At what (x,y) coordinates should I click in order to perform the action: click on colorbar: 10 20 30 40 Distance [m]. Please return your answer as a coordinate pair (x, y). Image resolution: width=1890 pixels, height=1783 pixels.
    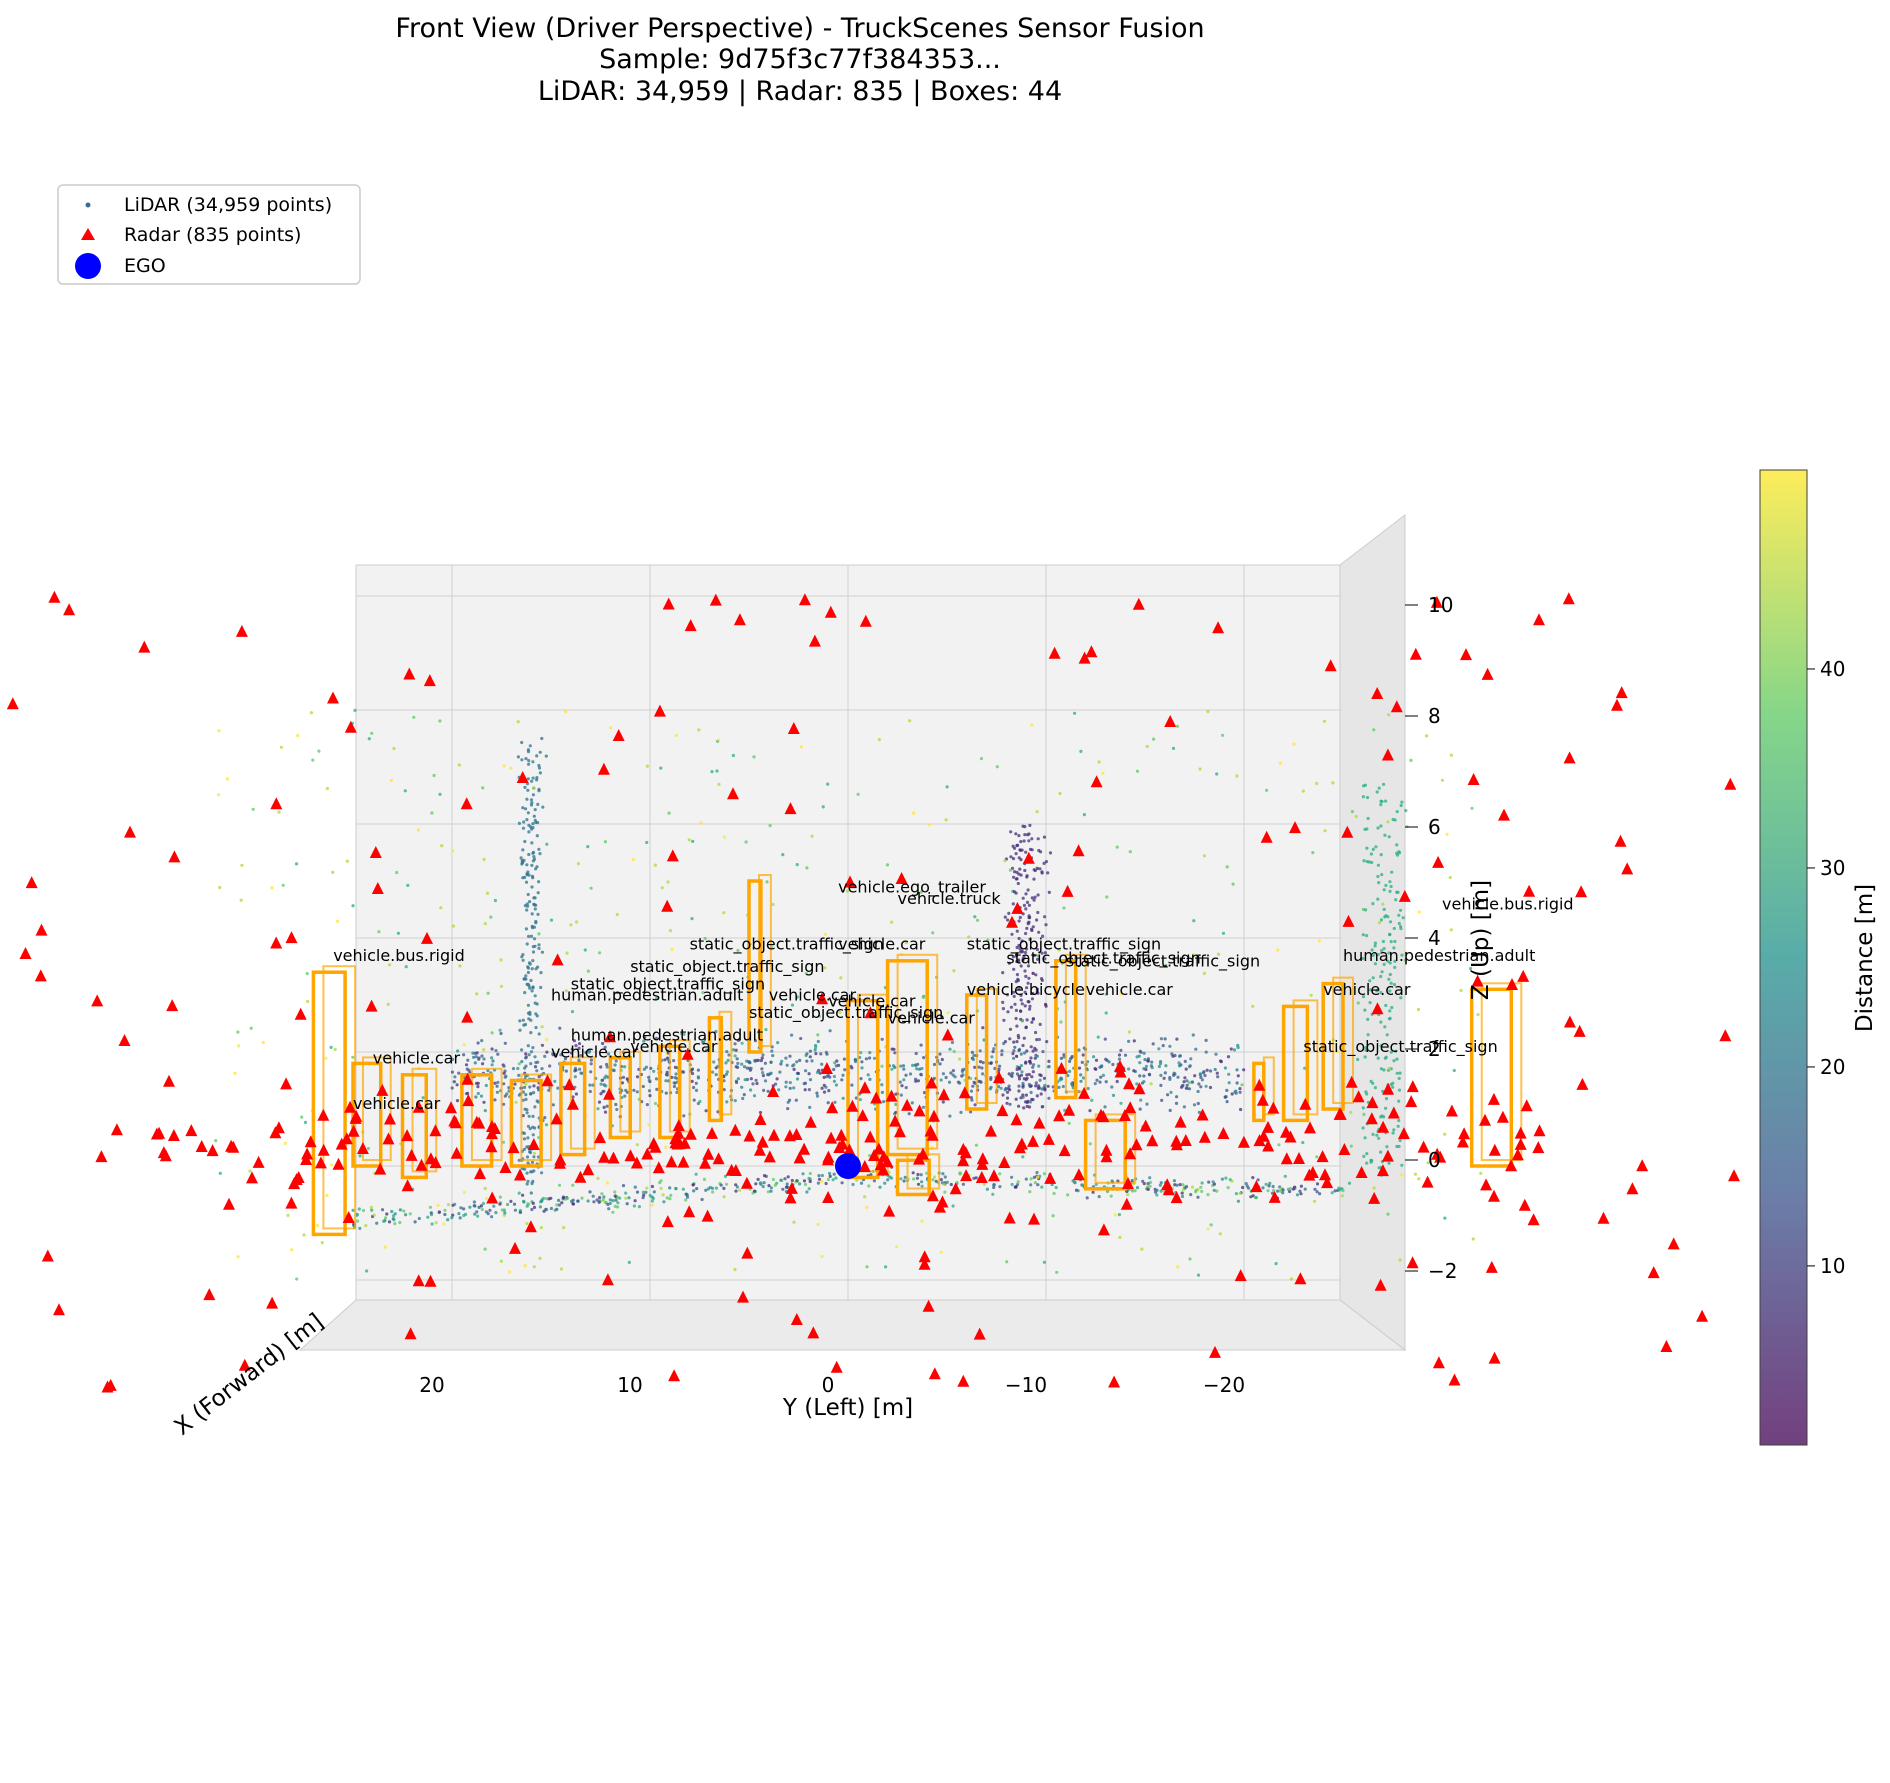
    Looking at the image, I should click on (1818, 957).